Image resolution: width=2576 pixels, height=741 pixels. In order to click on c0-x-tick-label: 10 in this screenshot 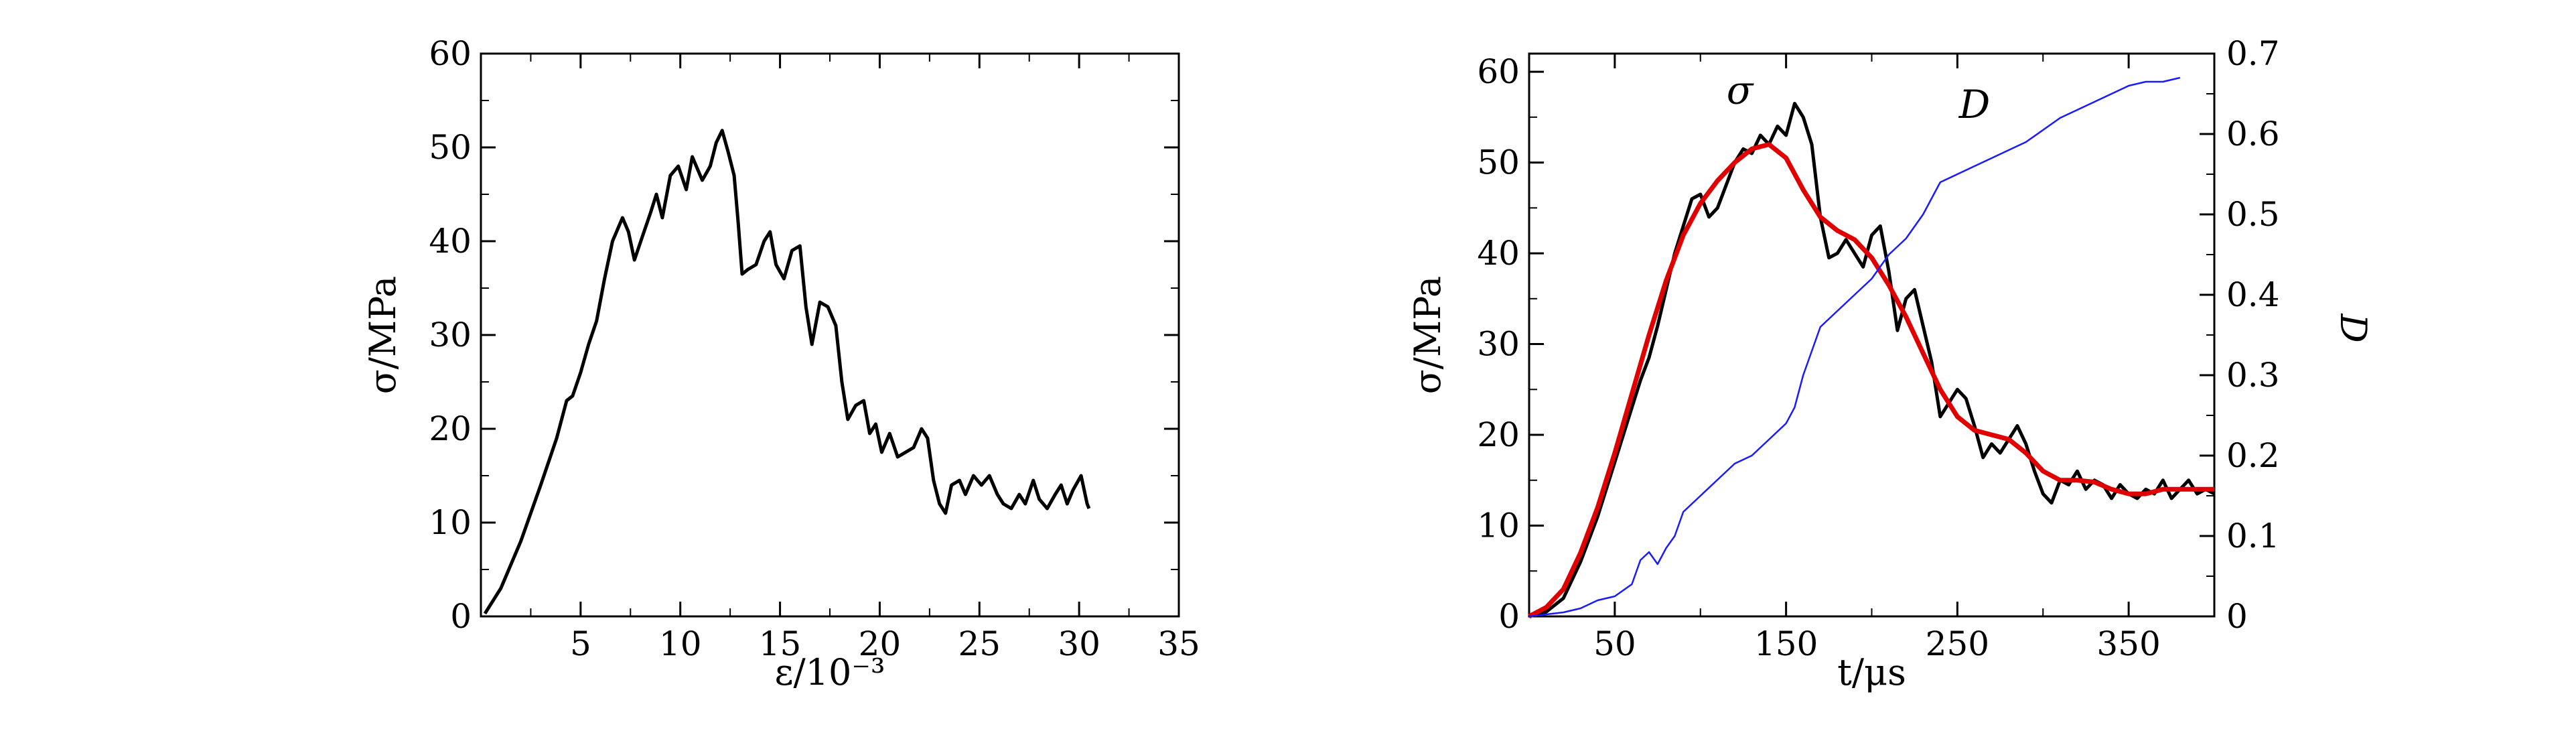, I will do `click(680, 643)`.